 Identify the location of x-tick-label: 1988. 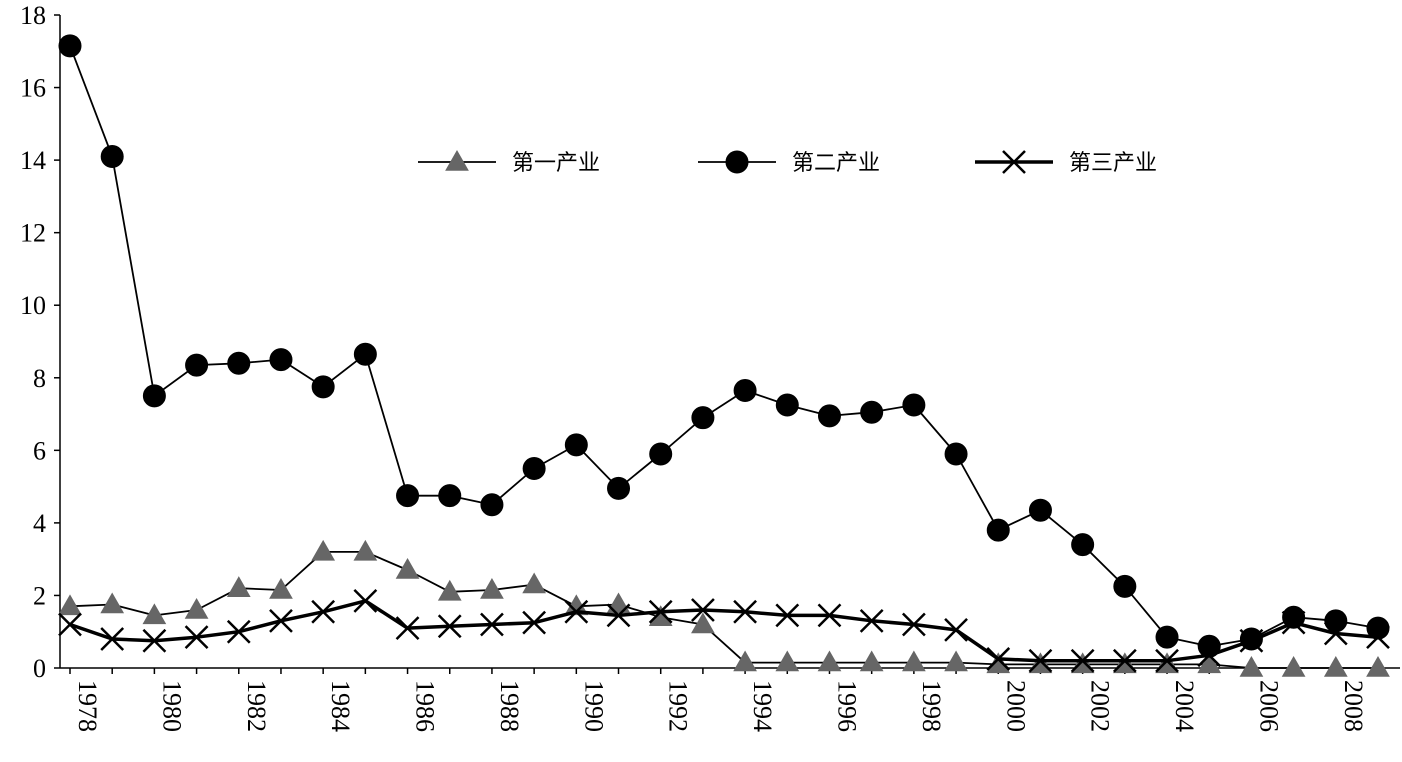
(509, 706).